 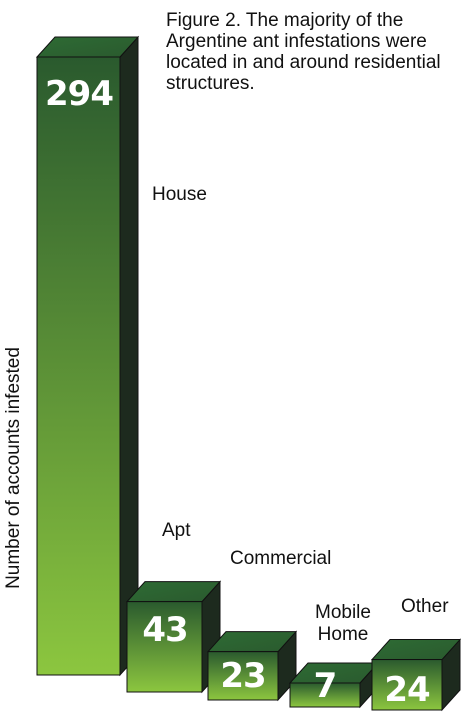 What do you see at coordinates (13, 468) in the screenshot?
I see `y-axis-label: Number of accounts infested` at bounding box center [13, 468].